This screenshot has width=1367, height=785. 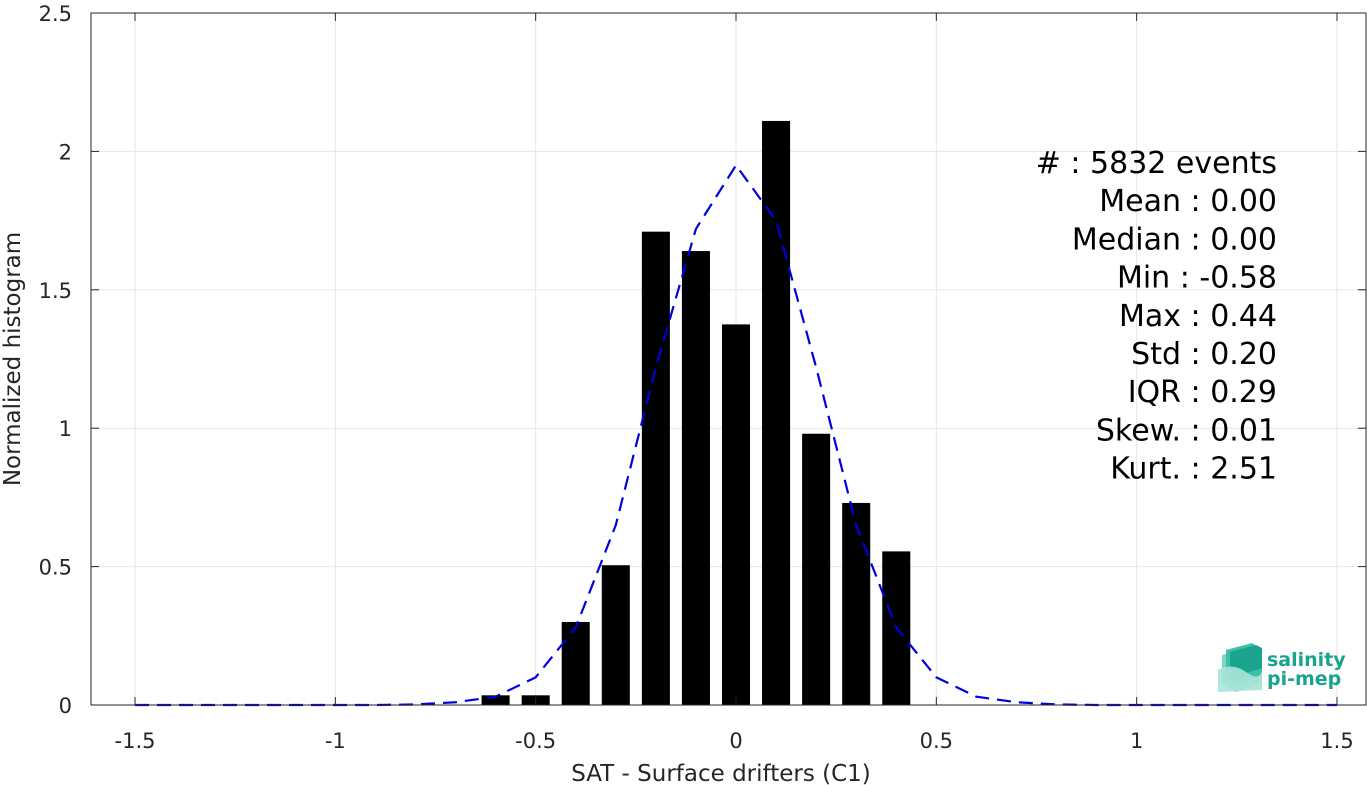 I want to click on x-tick-label: 1.5, so click(x=1336, y=741).